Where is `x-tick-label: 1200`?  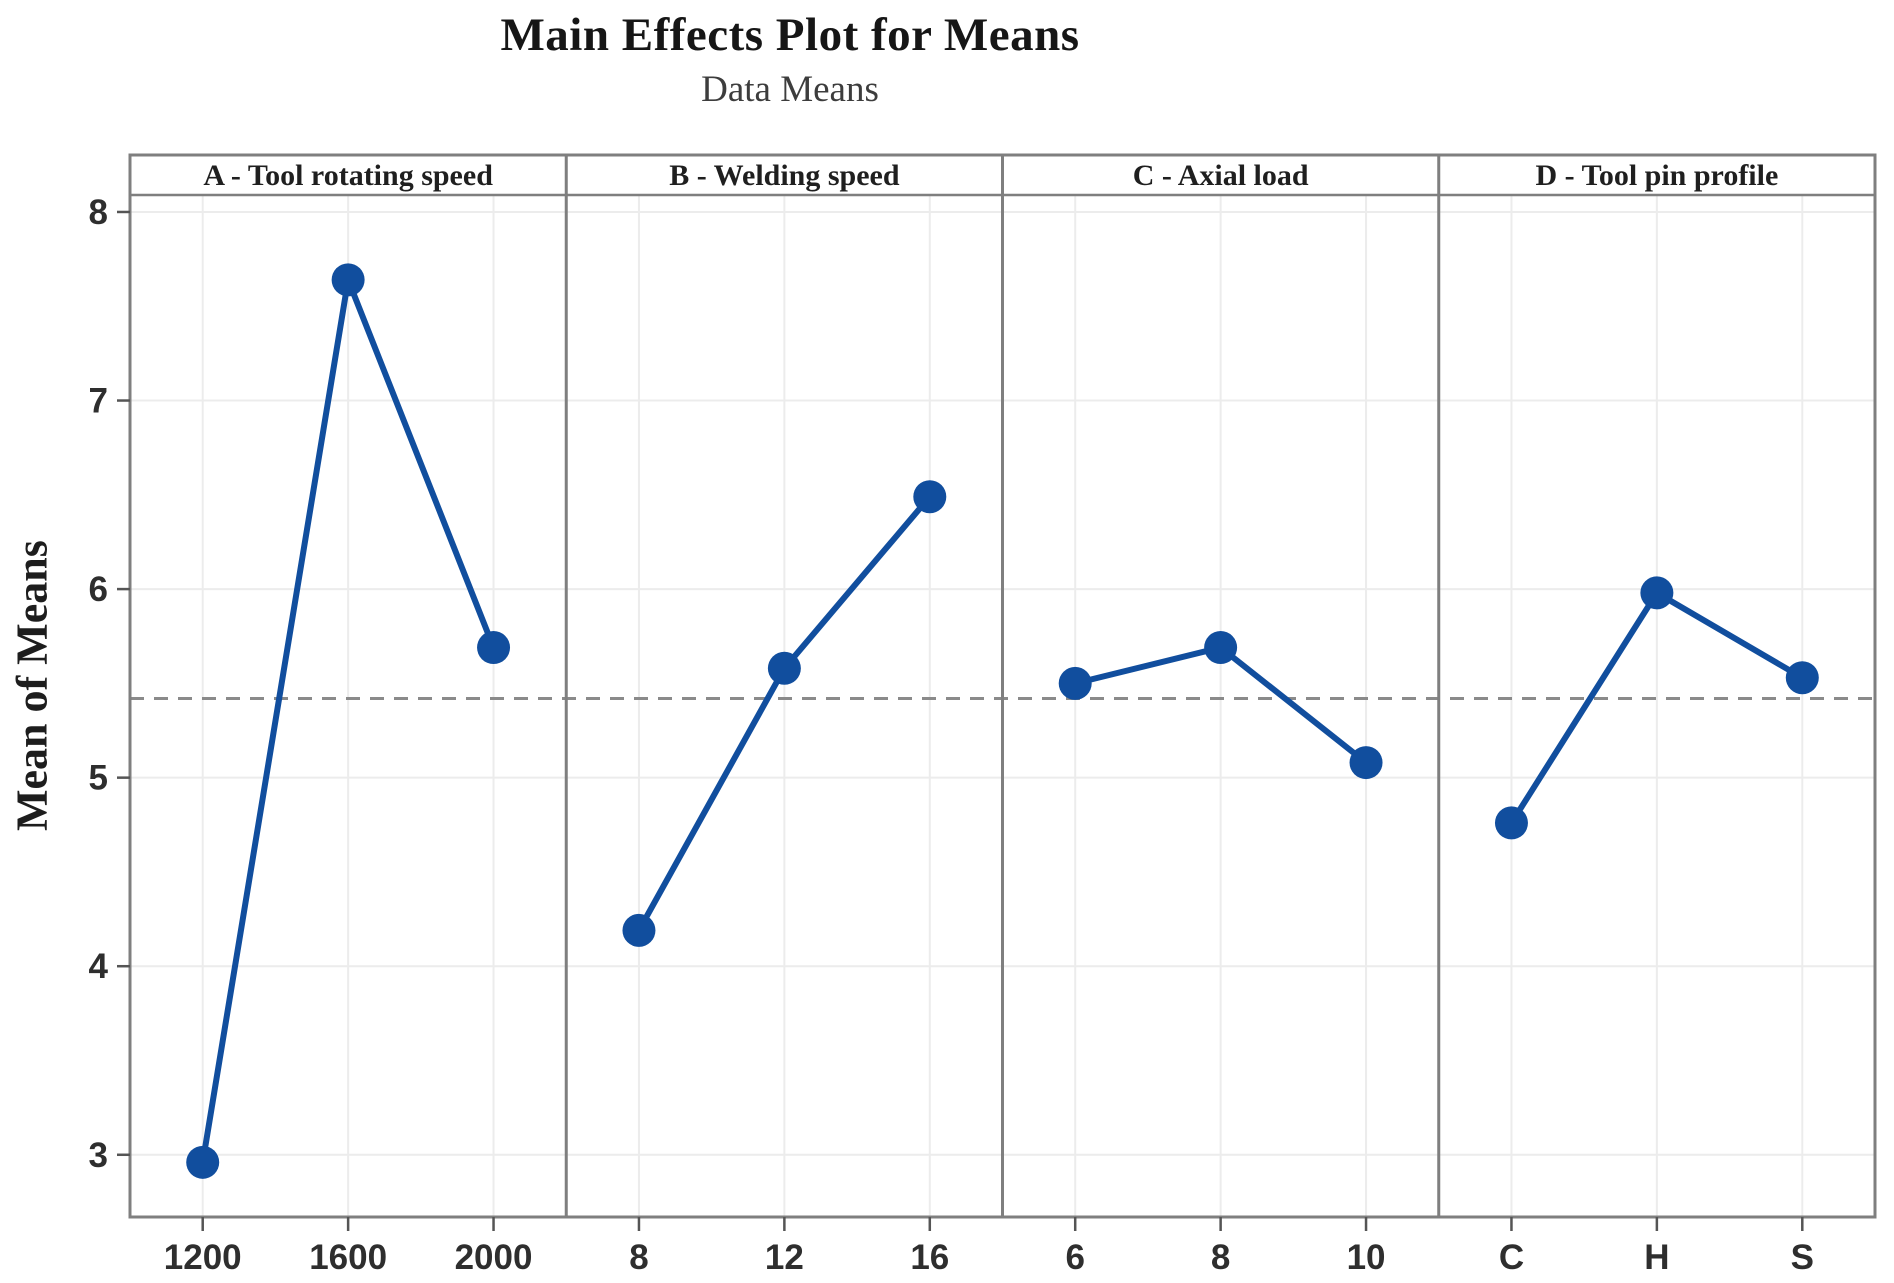
x-tick-label: 1200 is located at coordinates (203, 1257).